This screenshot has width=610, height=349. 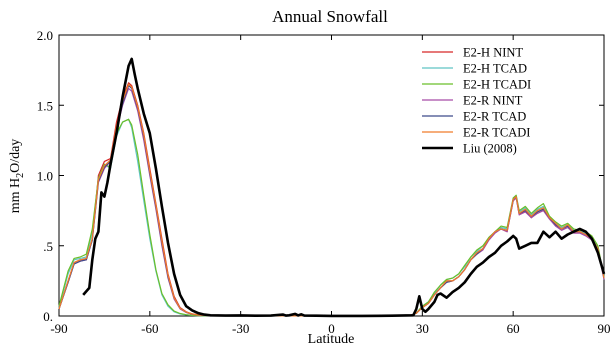 What do you see at coordinates (493, 101) in the screenshot?
I see `legend-label: E2-R NINT` at bounding box center [493, 101].